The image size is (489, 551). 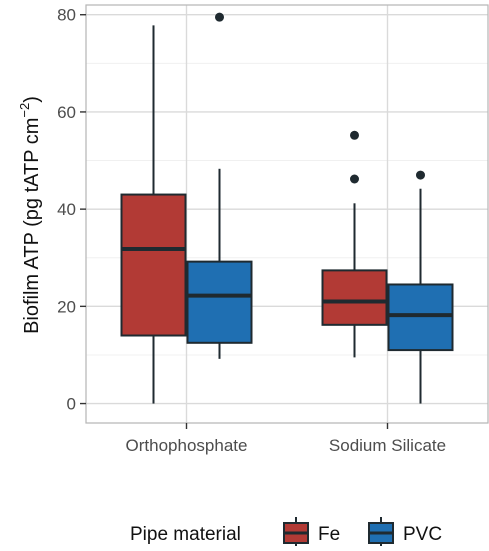 What do you see at coordinates (66, 209) in the screenshot?
I see `y-tick-label: 40` at bounding box center [66, 209].